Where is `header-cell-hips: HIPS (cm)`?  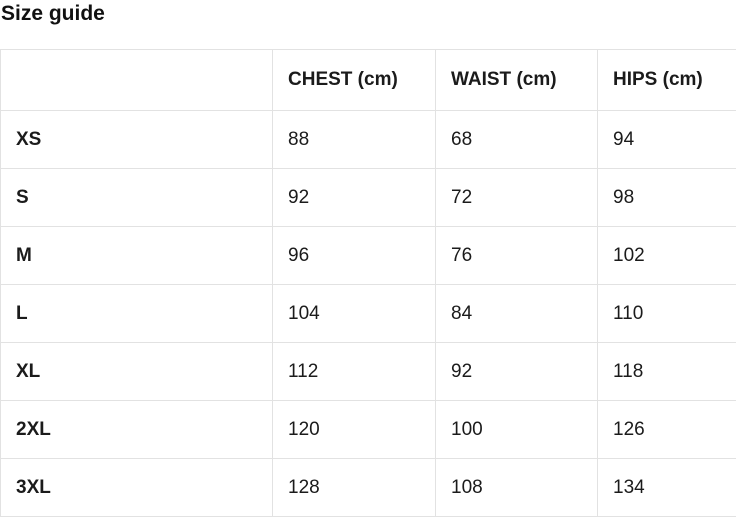 header-cell-hips: HIPS (cm) is located at coordinates (666, 80).